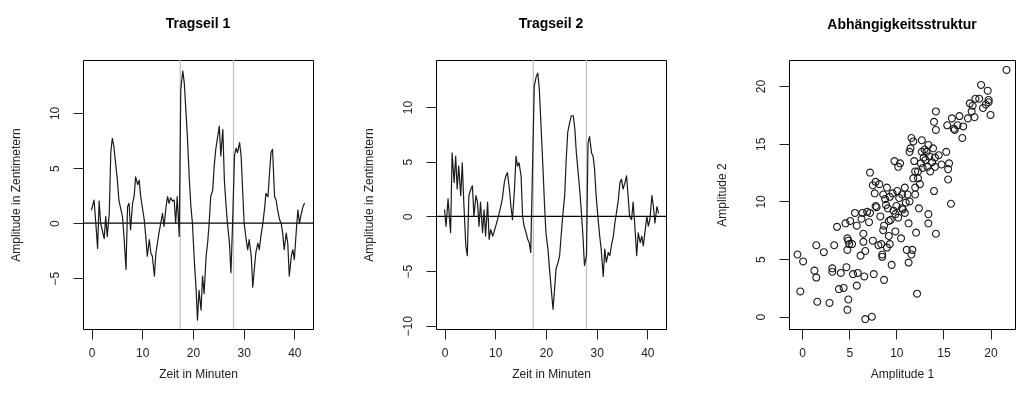 The image size is (1018, 412). I want to click on chart-title: Abhängigkeitsstruktur, so click(902, 24).